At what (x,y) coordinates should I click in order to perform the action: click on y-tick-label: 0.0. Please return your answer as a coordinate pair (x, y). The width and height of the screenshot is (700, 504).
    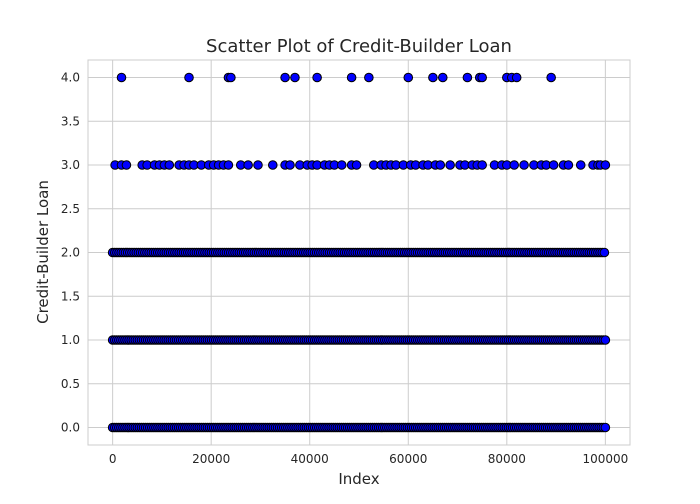
    Looking at the image, I should click on (70, 428).